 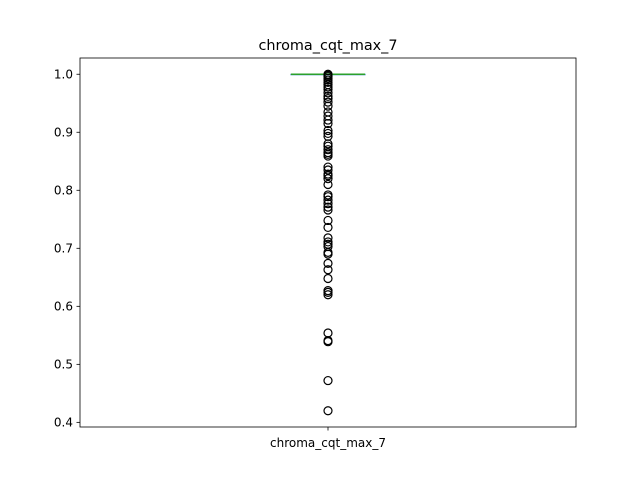 What do you see at coordinates (63, 307) in the screenshot?
I see `y-tick-label: 0.6` at bounding box center [63, 307].